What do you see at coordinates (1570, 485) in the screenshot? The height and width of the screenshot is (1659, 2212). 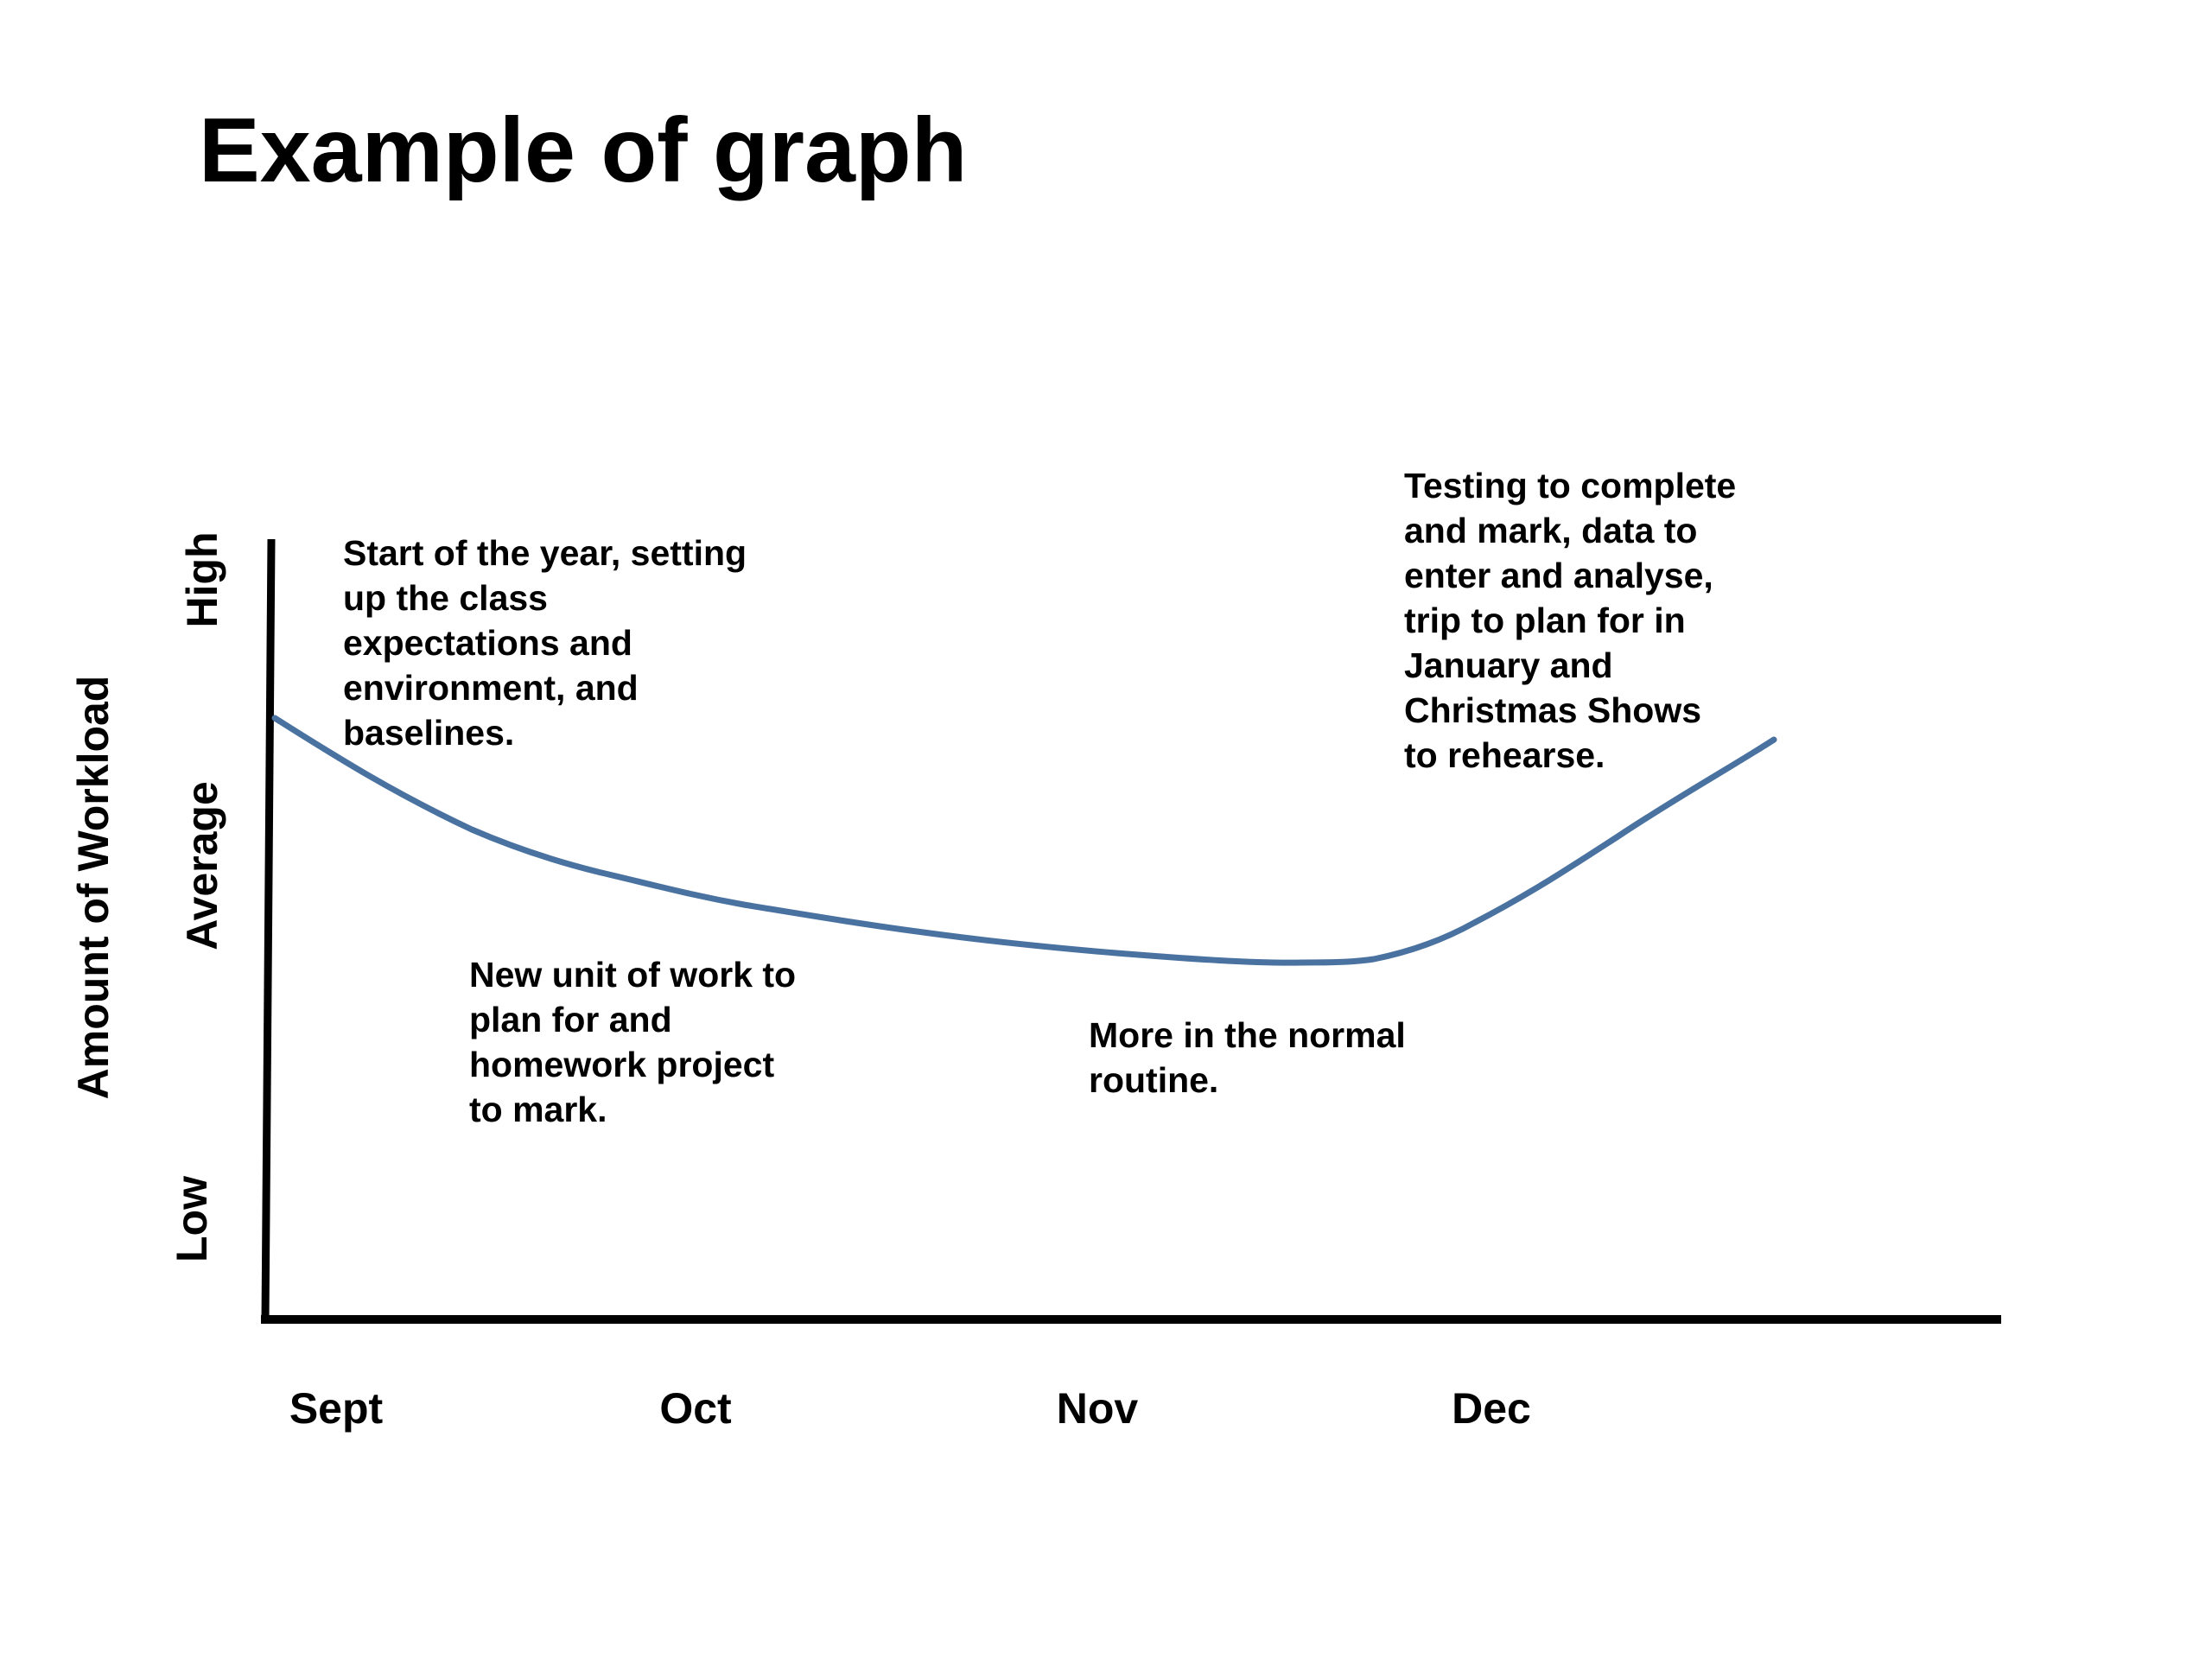 I see `annotation-line: Testing to complete` at bounding box center [1570, 485].